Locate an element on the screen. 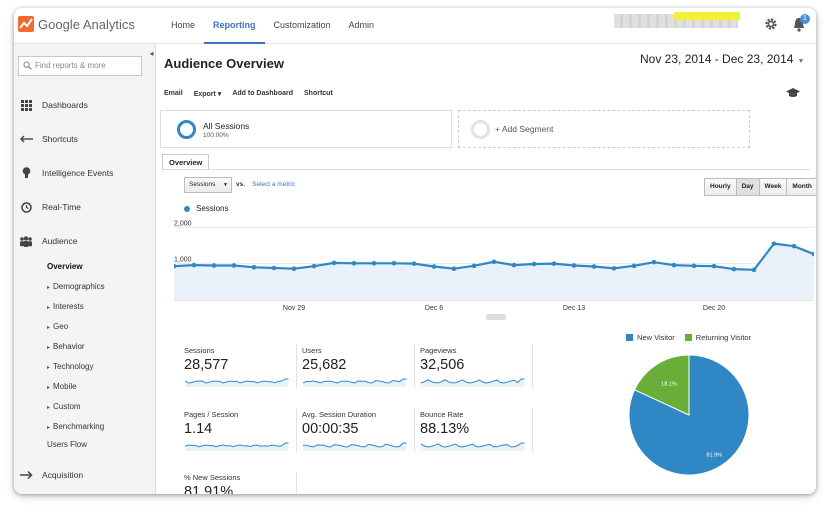  date-range-picker: Nov 23, 2014 - Dec 23, 2014 ▼ is located at coordinates (722, 59).